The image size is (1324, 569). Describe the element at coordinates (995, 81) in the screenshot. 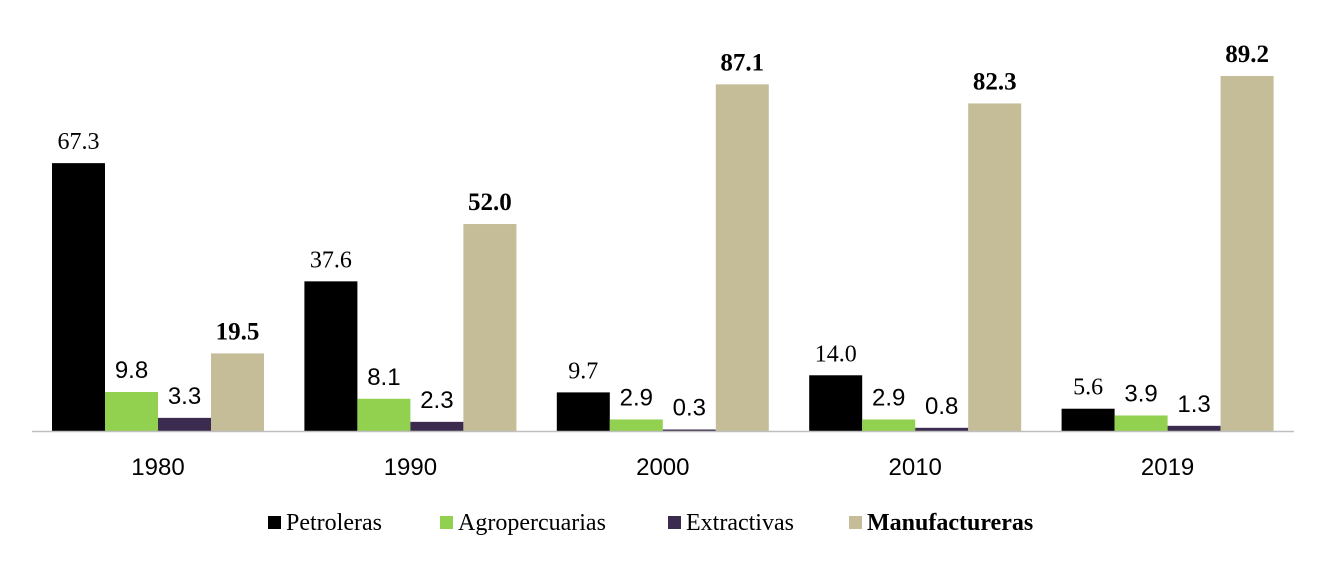

I see `value-label-manufactureras-2010: 82.3` at that location.